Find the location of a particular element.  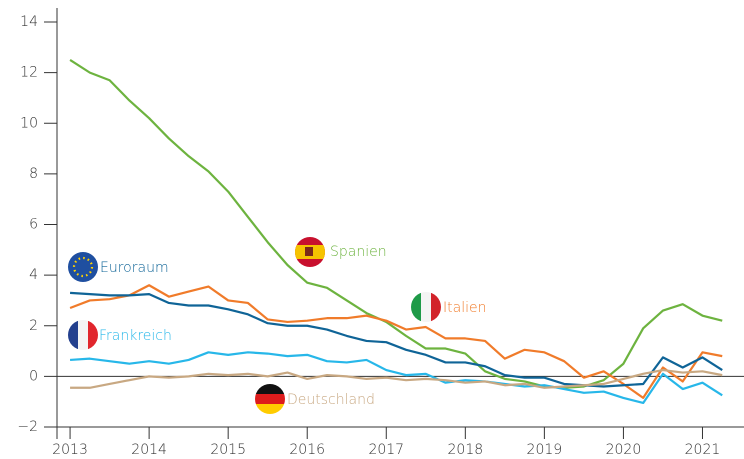

x-tick-label: 2019 is located at coordinates (545, 450).